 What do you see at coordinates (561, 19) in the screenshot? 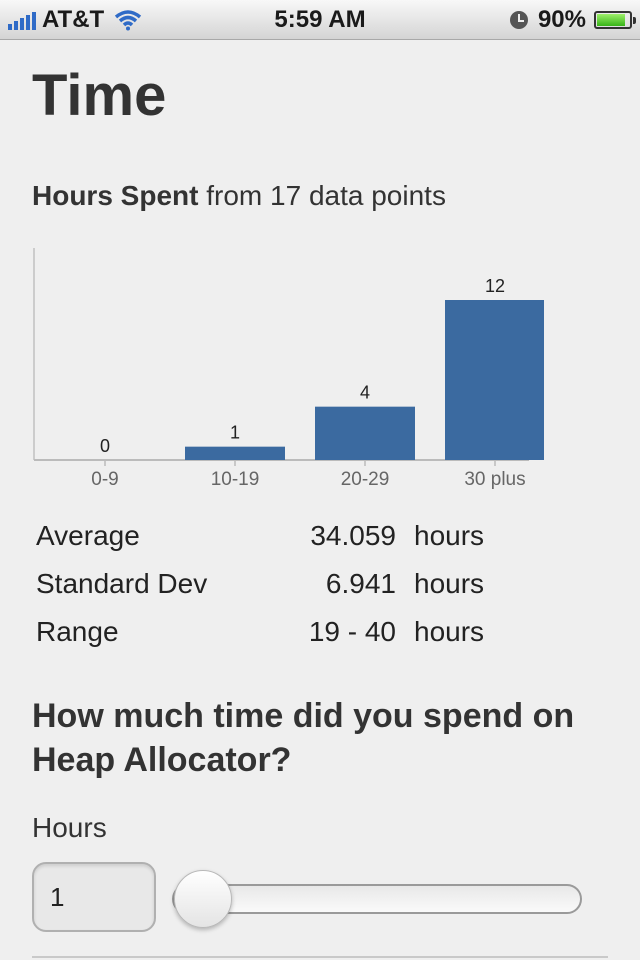
I see `battery-percent: 90%` at bounding box center [561, 19].